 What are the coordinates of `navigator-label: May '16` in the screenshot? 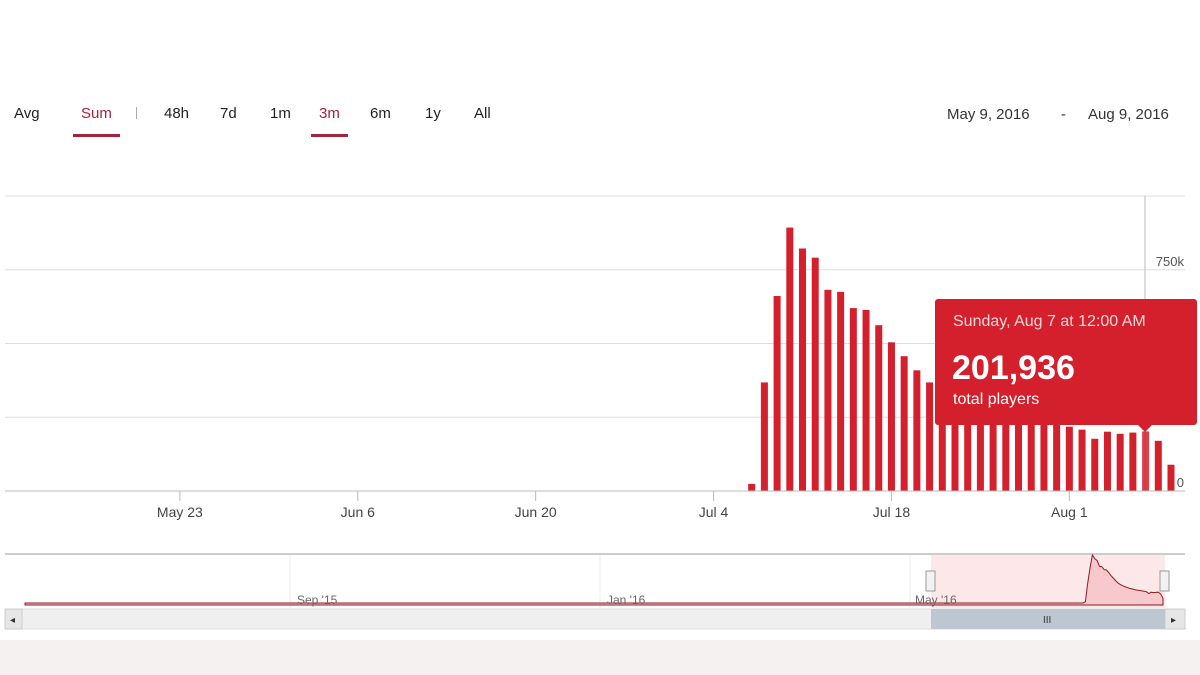 It's located at (936, 600).